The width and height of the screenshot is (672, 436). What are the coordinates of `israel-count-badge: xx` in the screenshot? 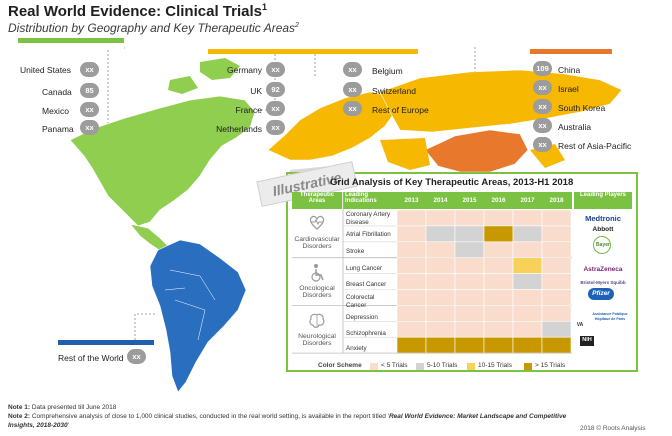 It's located at (542, 87).